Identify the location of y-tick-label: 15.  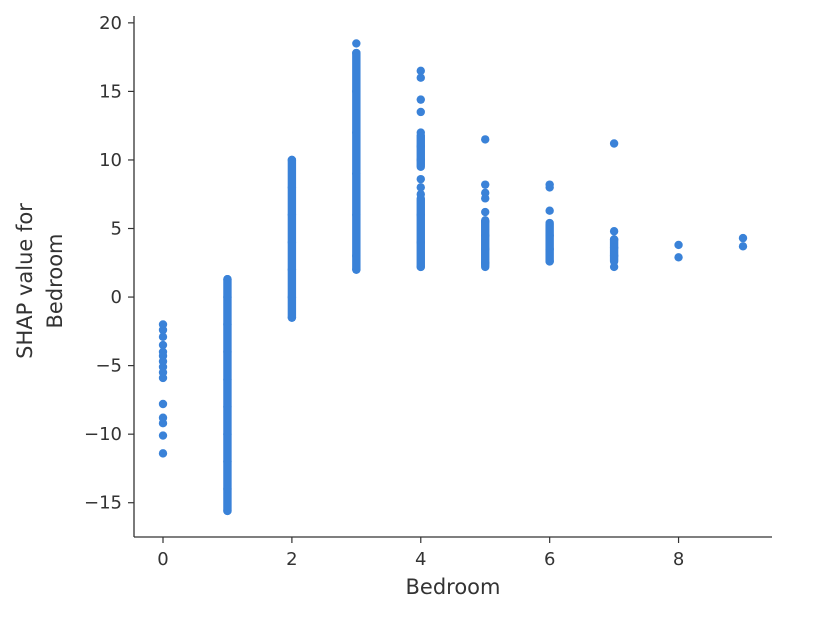
(110, 91).